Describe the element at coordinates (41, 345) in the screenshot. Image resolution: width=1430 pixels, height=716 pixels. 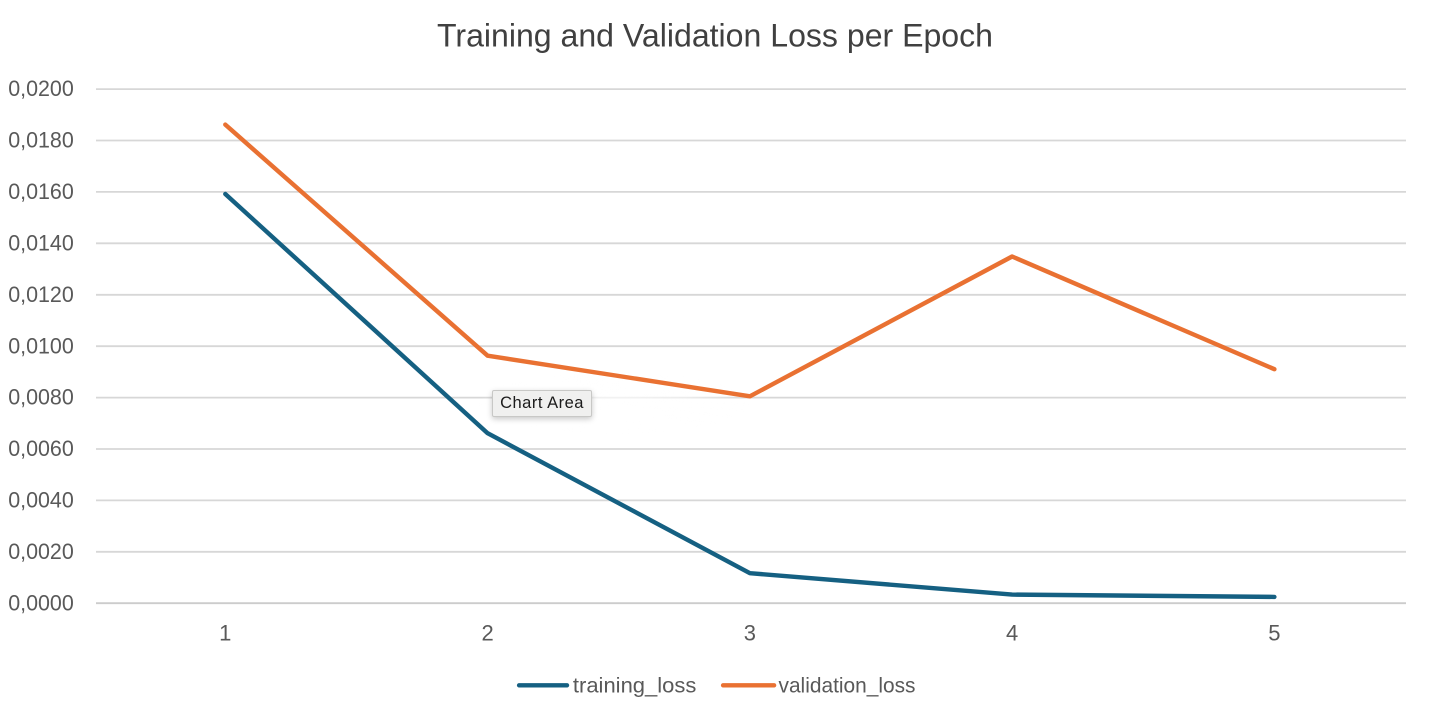
I see `svg-text: 0,0100` at that location.